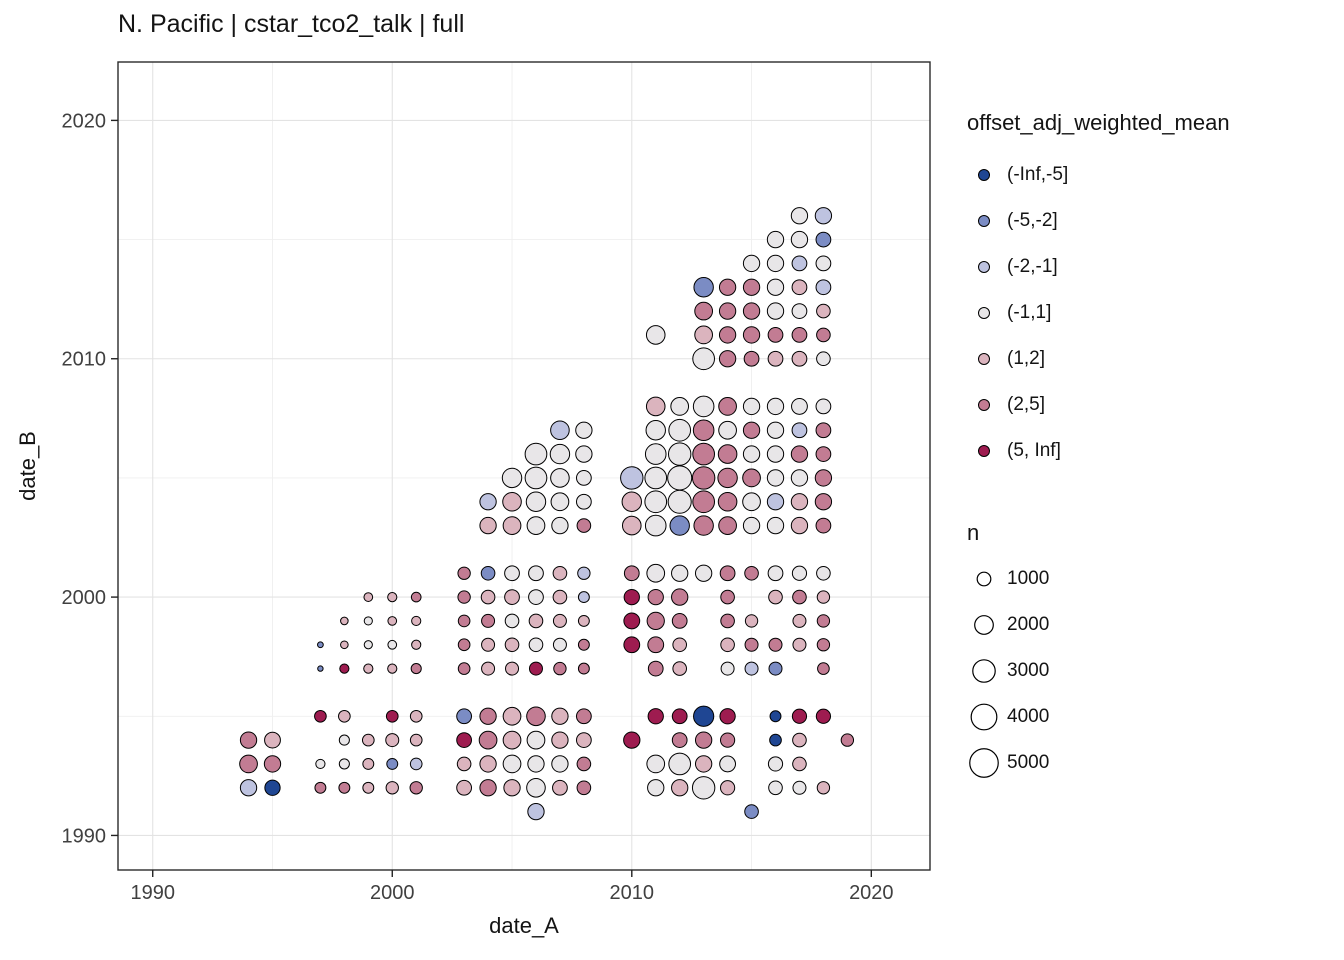 Image resolution: width=1344 pixels, height=960 pixels. Describe the element at coordinates (1034, 450) in the screenshot. I see `color-legend-label: (5, Inf]` at that location.